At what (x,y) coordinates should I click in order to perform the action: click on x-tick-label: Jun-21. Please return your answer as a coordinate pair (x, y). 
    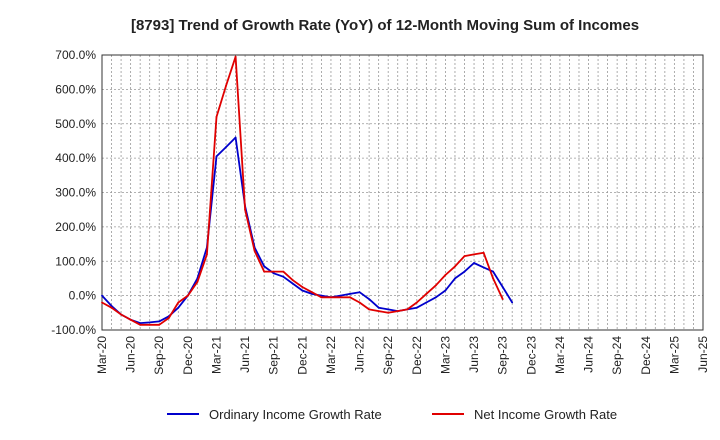
    Looking at the image, I should click on (245, 354).